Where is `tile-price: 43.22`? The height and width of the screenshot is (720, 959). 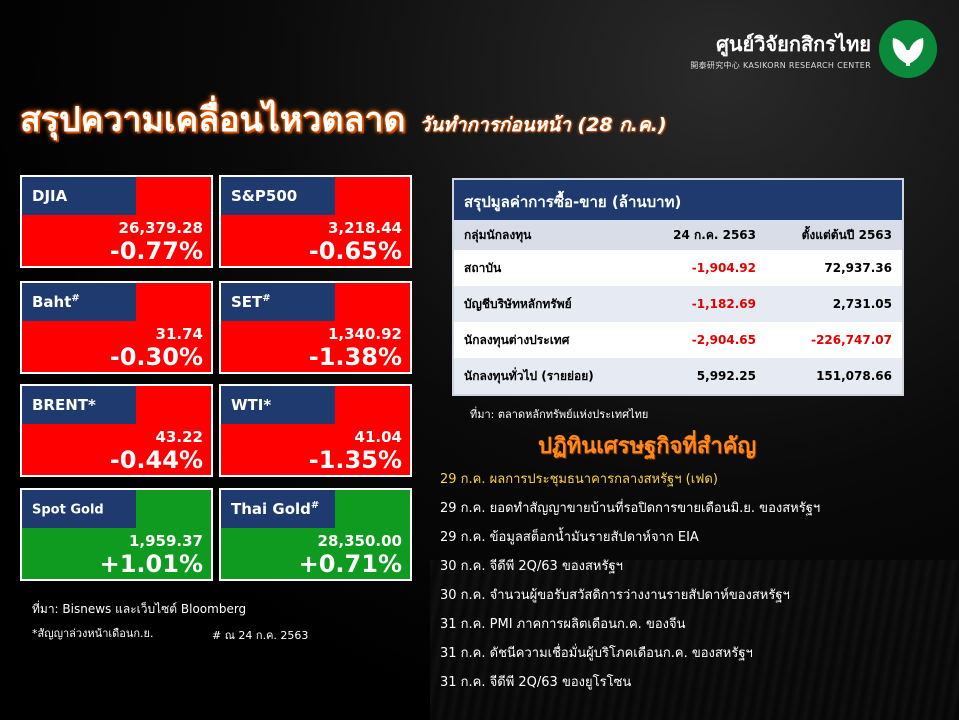
tile-price: 43.22 is located at coordinates (179, 437).